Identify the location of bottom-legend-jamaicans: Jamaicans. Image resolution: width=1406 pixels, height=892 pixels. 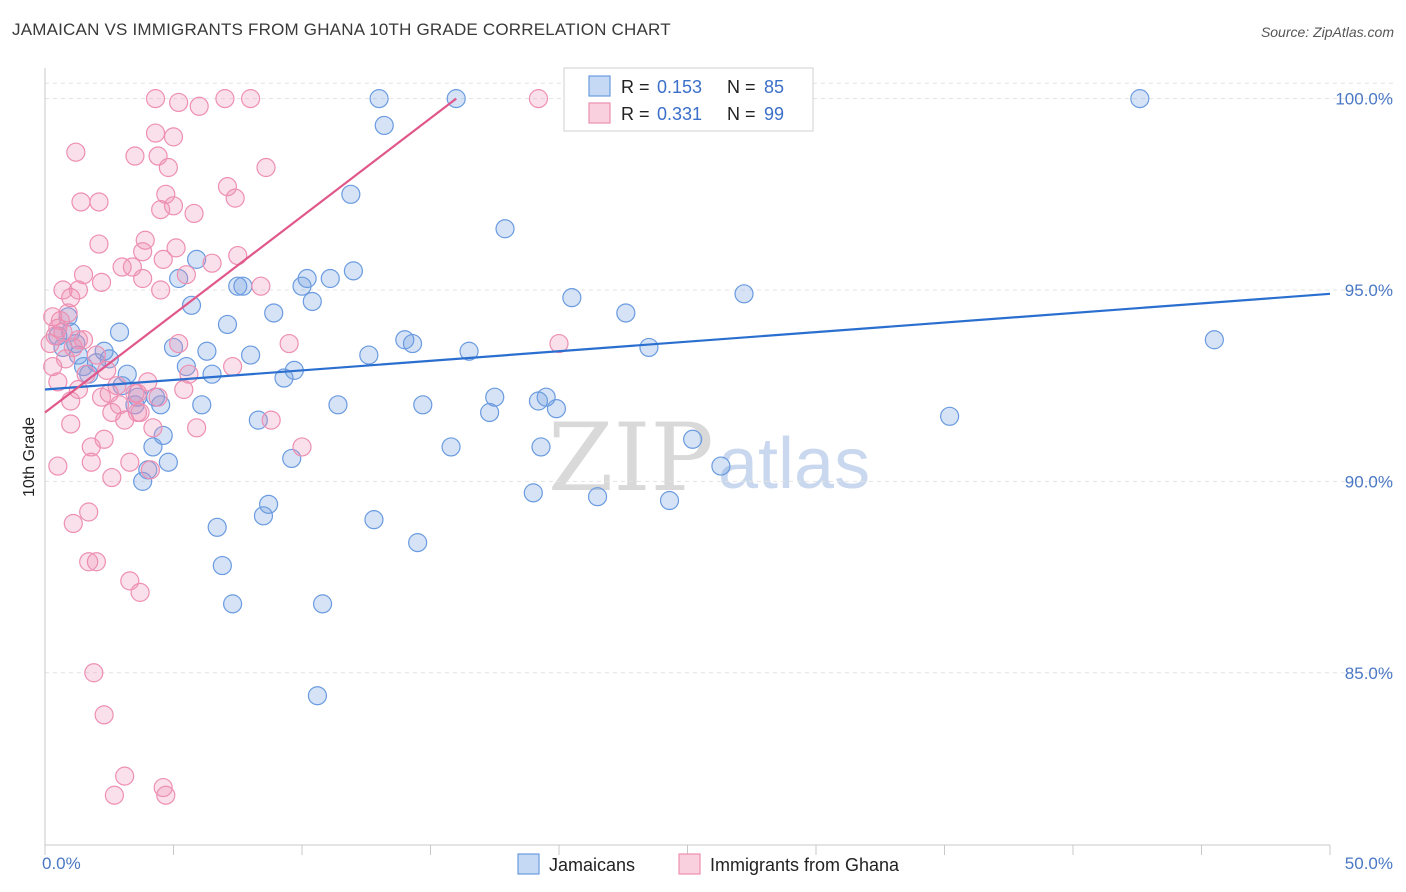
(592, 865).